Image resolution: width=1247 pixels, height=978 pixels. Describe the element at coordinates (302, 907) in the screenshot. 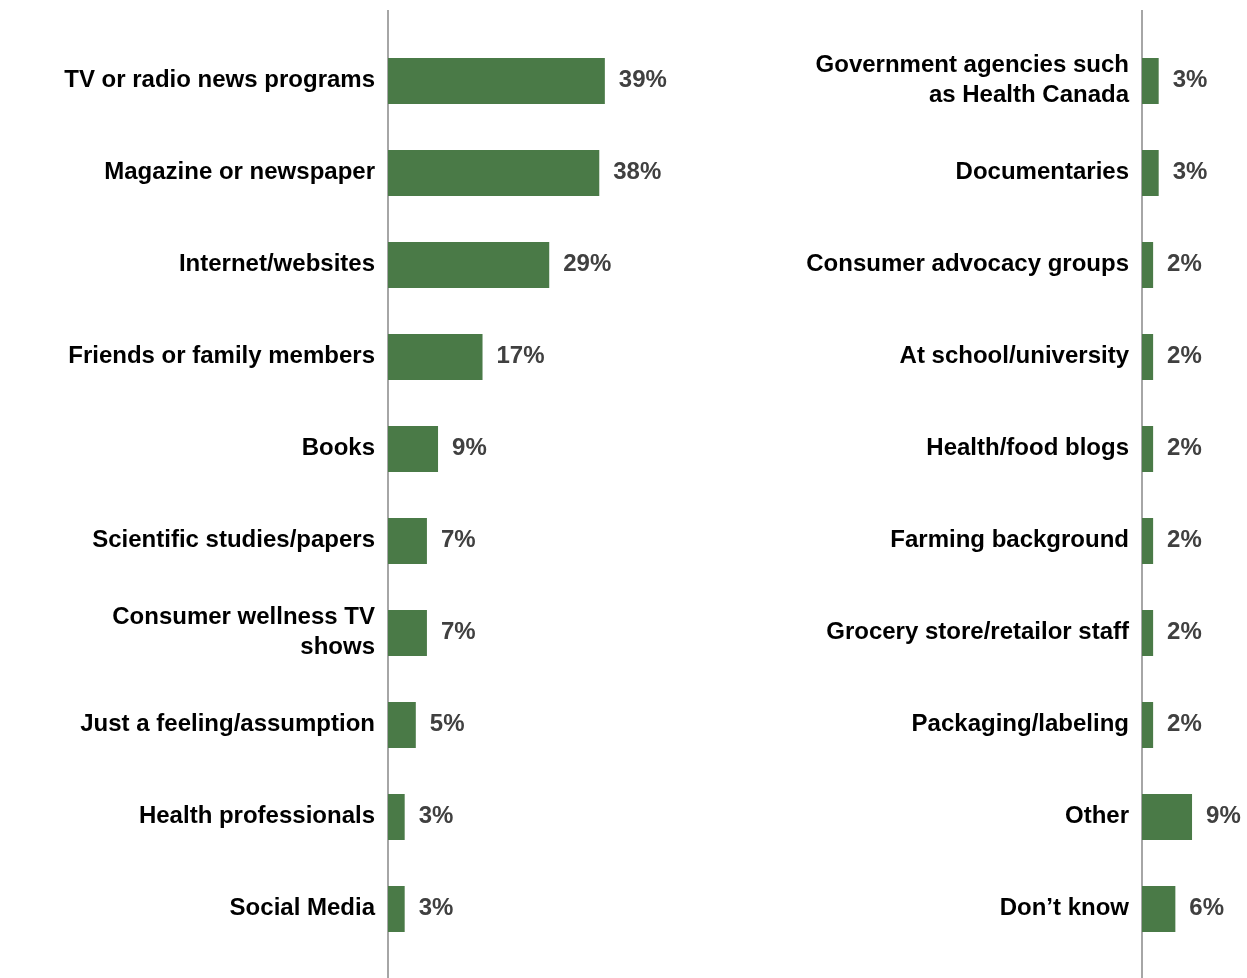

I see `y-tick-label: Social Media` at that location.